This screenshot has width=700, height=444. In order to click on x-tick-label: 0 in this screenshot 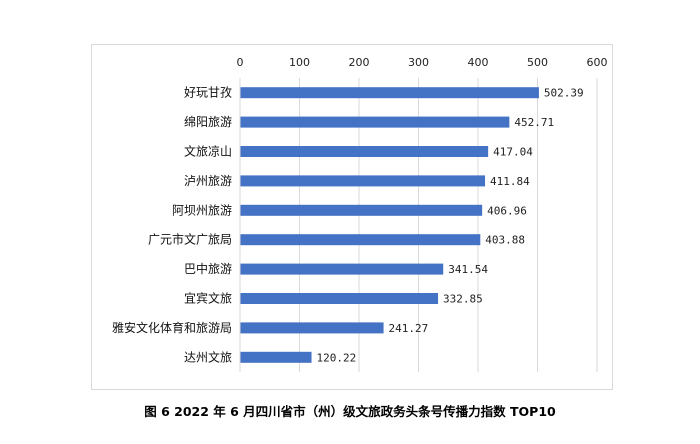, I will do `click(240, 62)`.